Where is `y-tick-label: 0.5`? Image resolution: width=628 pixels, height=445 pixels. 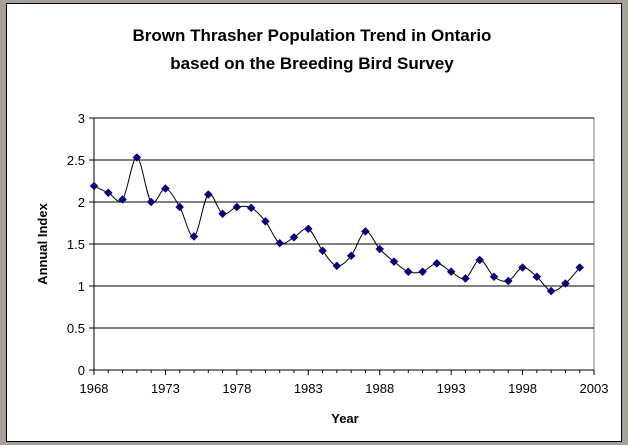 y-tick-label: 0.5 is located at coordinates (76, 328).